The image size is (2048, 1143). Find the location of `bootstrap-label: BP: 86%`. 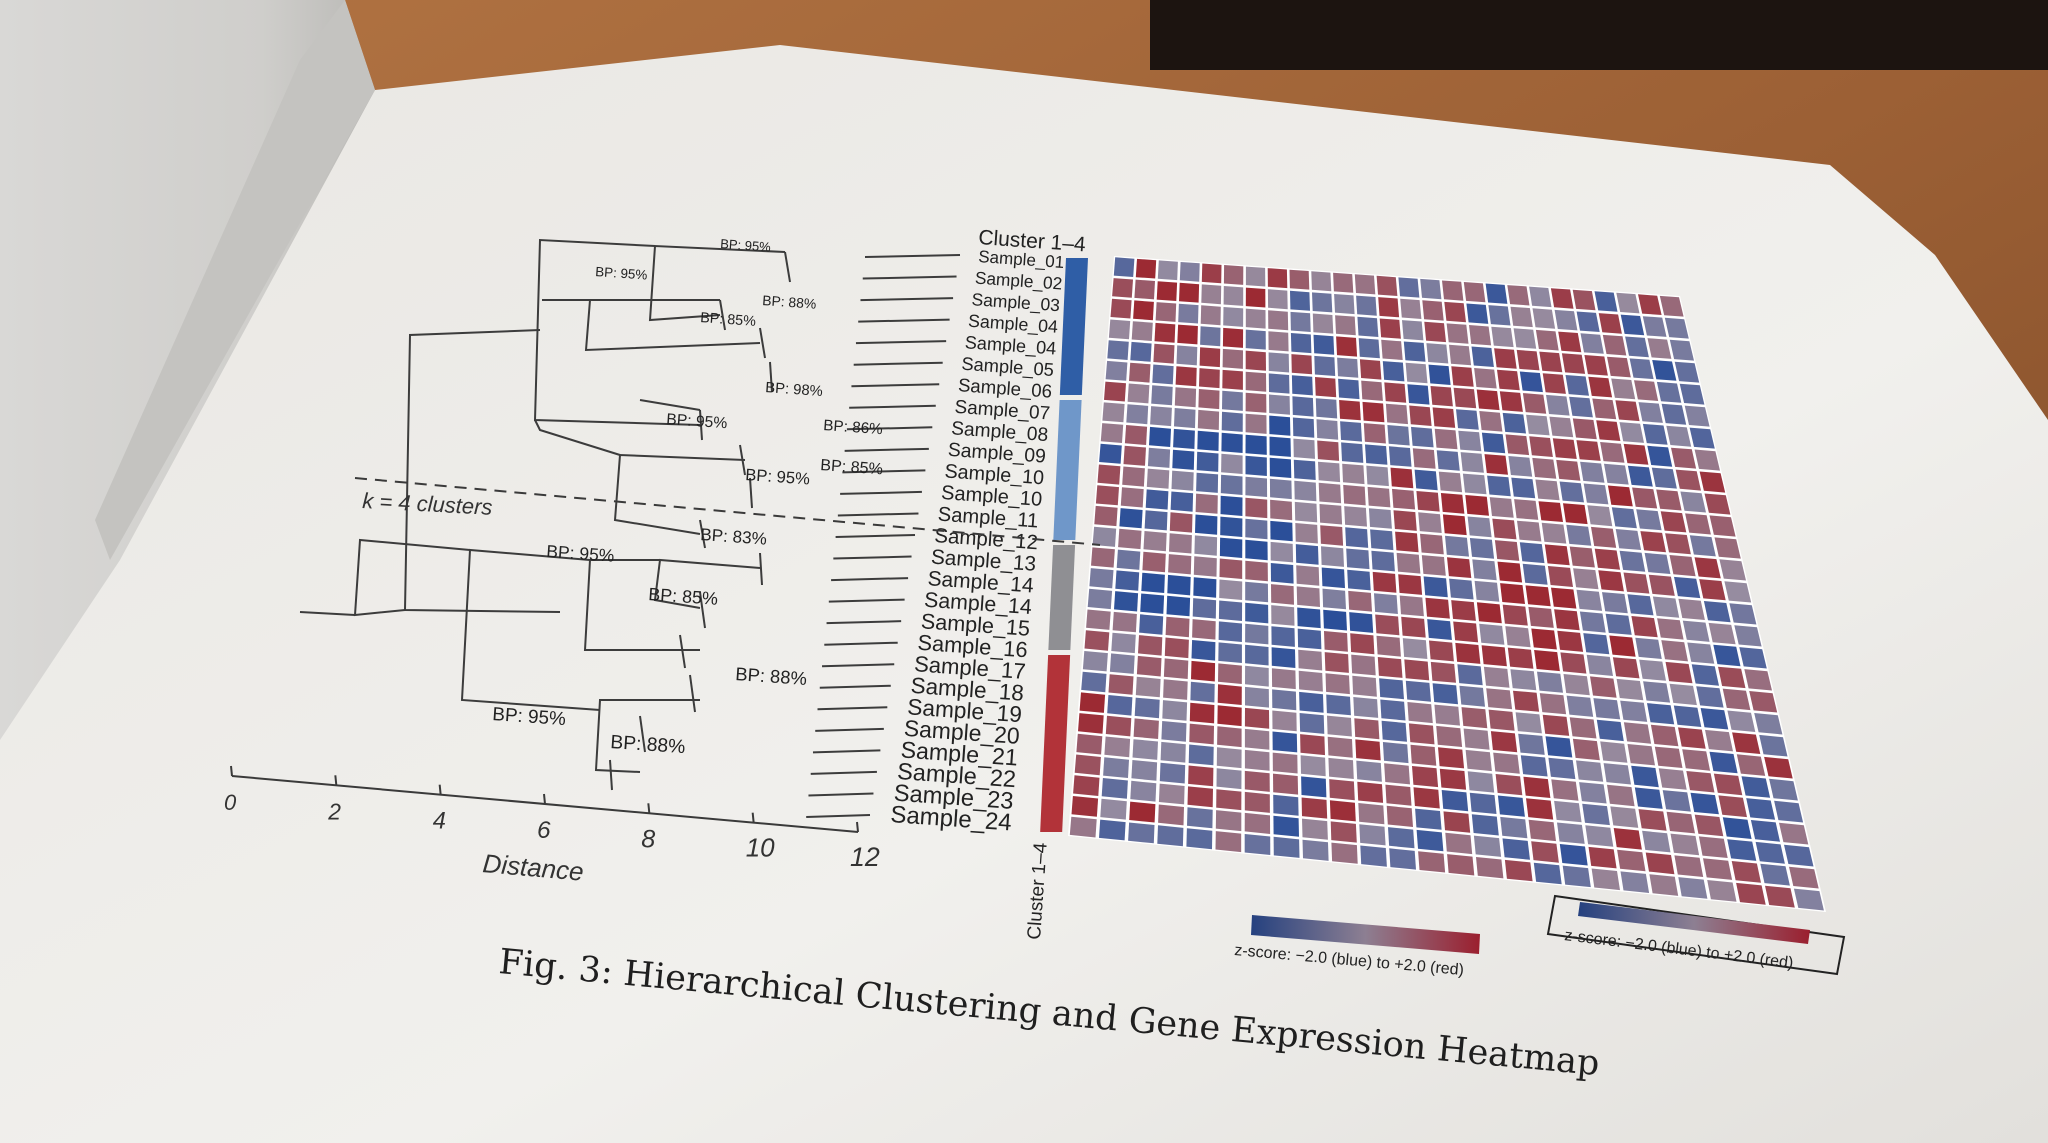

bootstrap-label: BP: 86% is located at coordinates (853, 427).